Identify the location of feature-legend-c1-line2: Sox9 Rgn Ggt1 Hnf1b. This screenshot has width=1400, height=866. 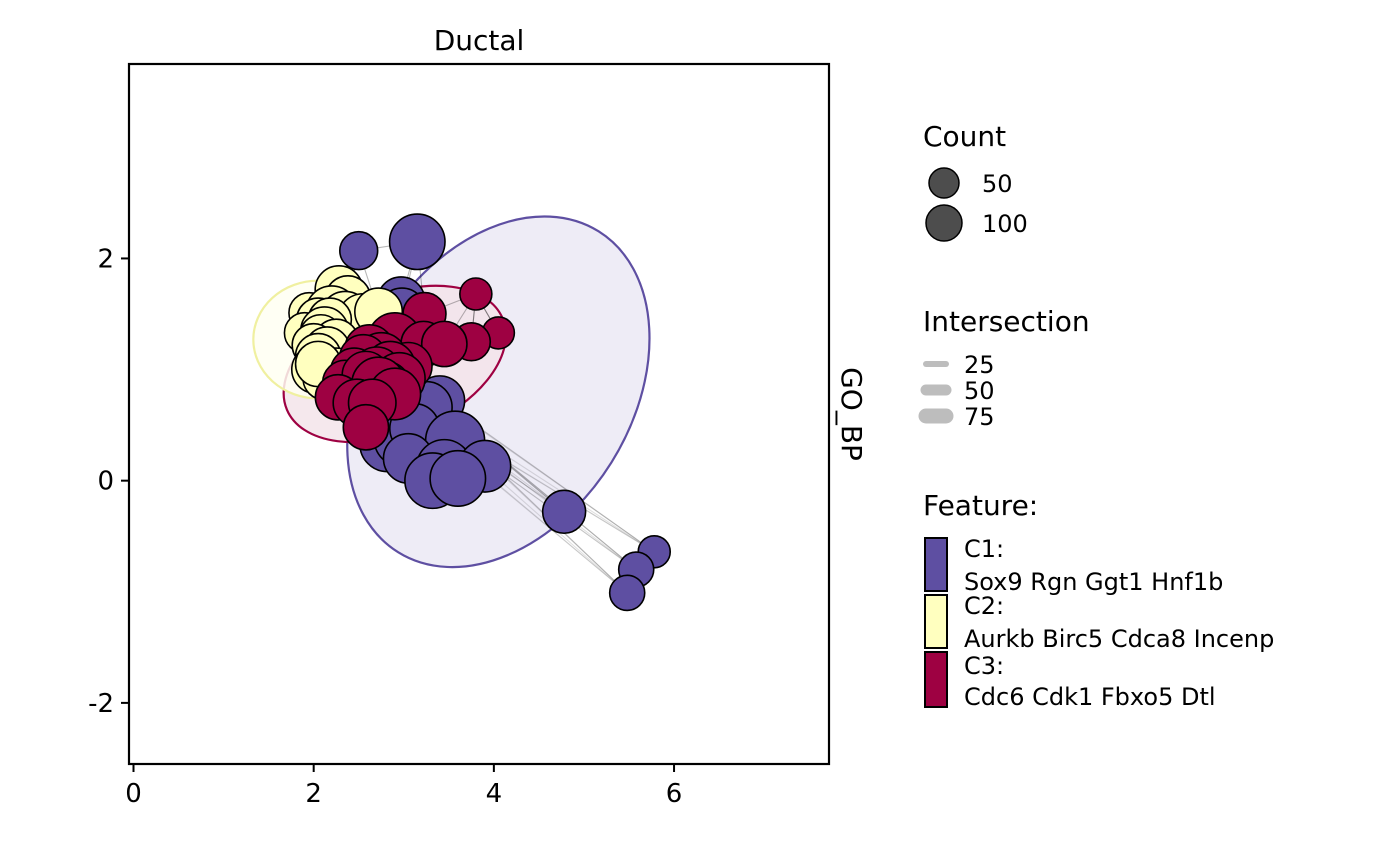
(1093, 582).